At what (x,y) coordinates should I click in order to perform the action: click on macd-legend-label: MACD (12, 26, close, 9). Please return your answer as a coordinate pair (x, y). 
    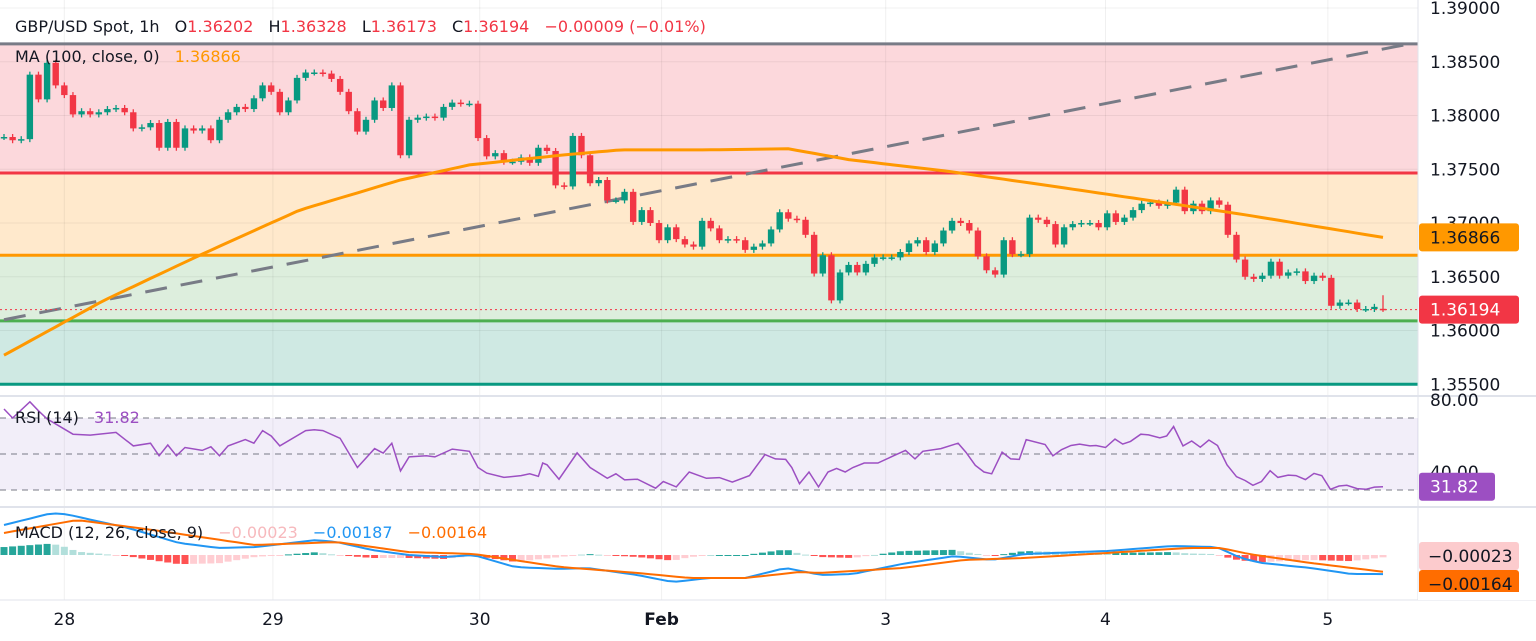
    Looking at the image, I should click on (109, 532).